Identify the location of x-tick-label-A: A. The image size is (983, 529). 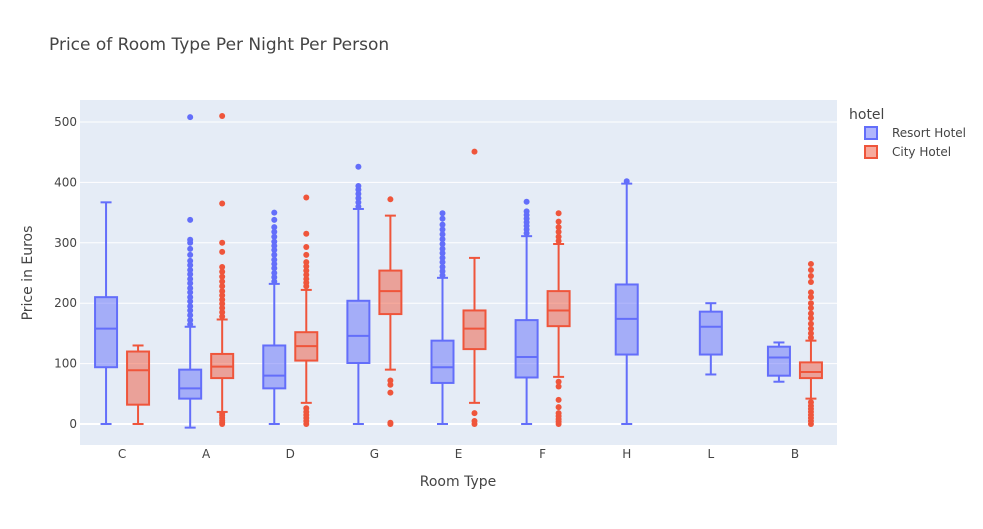
(206, 454).